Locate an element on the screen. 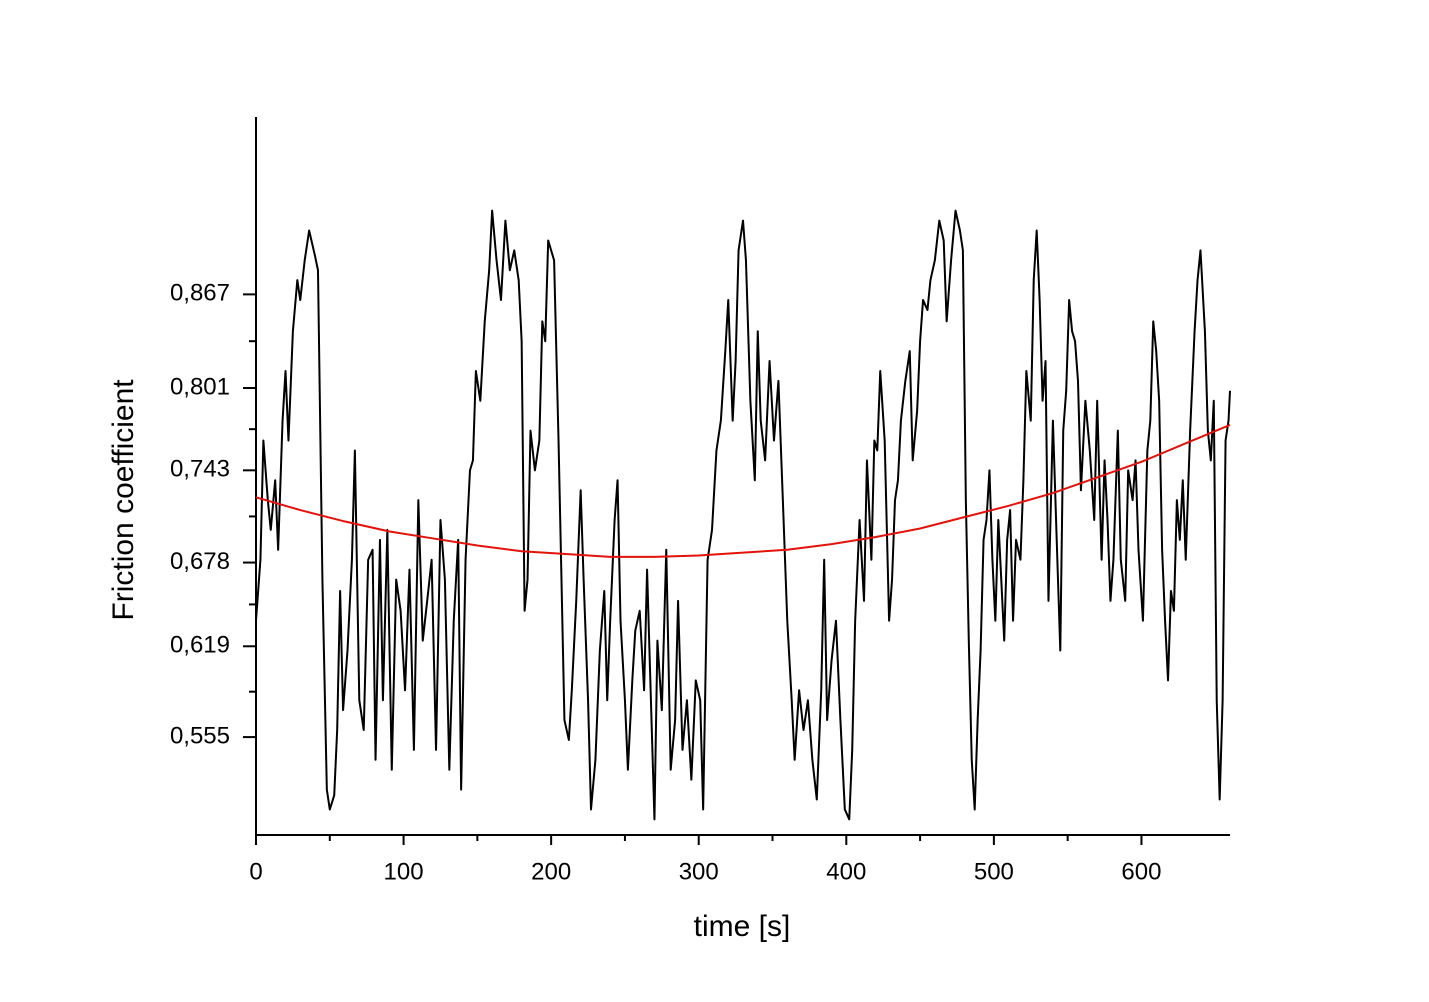 The width and height of the screenshot is (1429, 1002). x-tick-label: 300 is located at coordinates (699, 871).